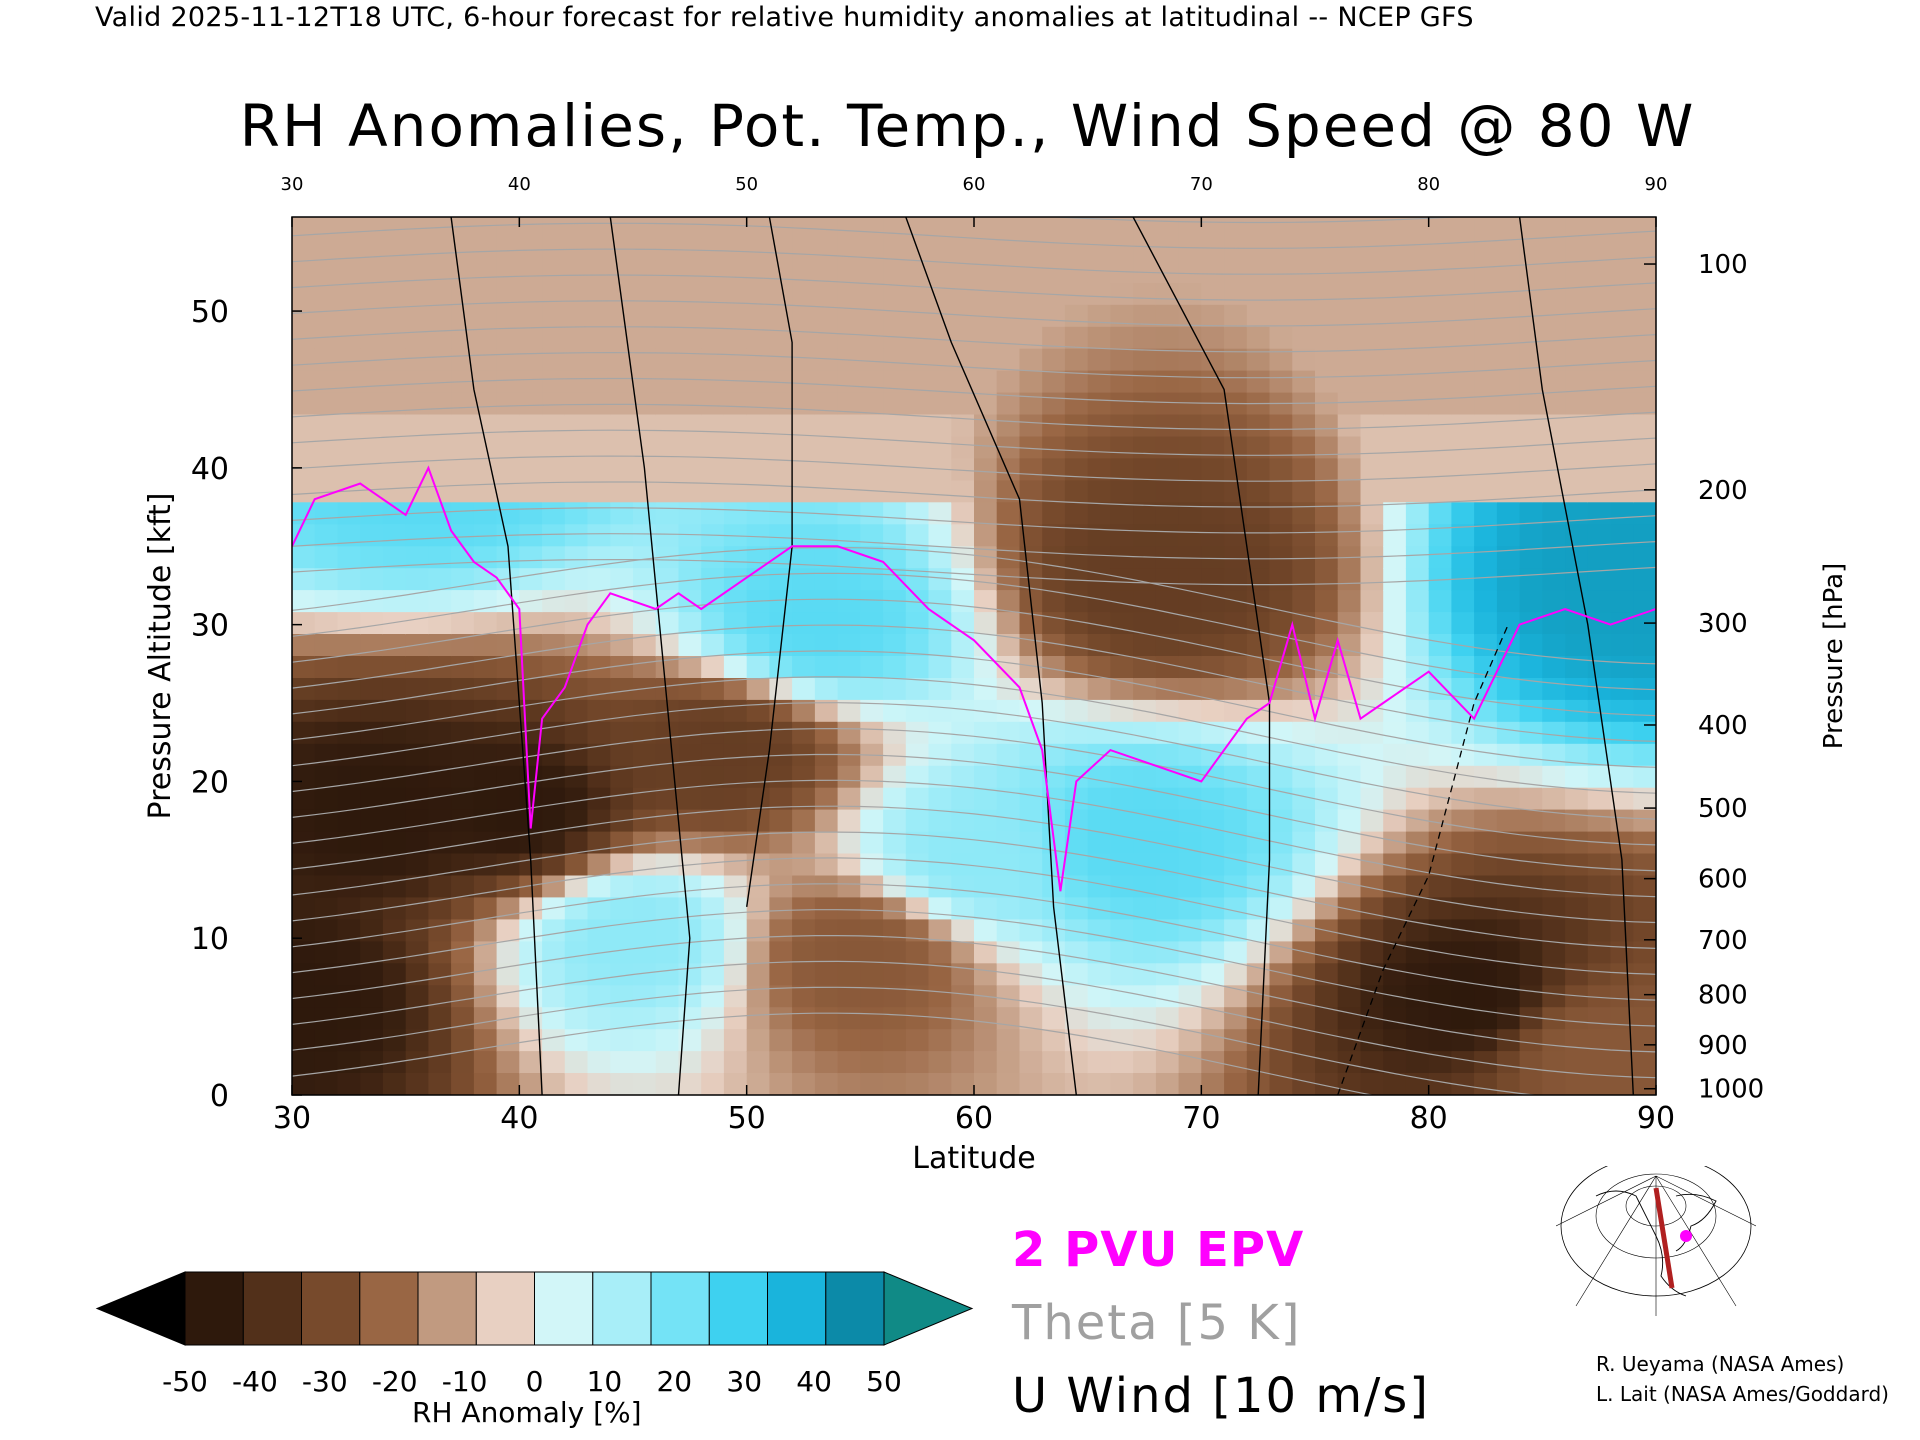  Describe the element at coordinates (1723, 996) in the screenshot. I see `pressure-tick-label: 800` at that location.